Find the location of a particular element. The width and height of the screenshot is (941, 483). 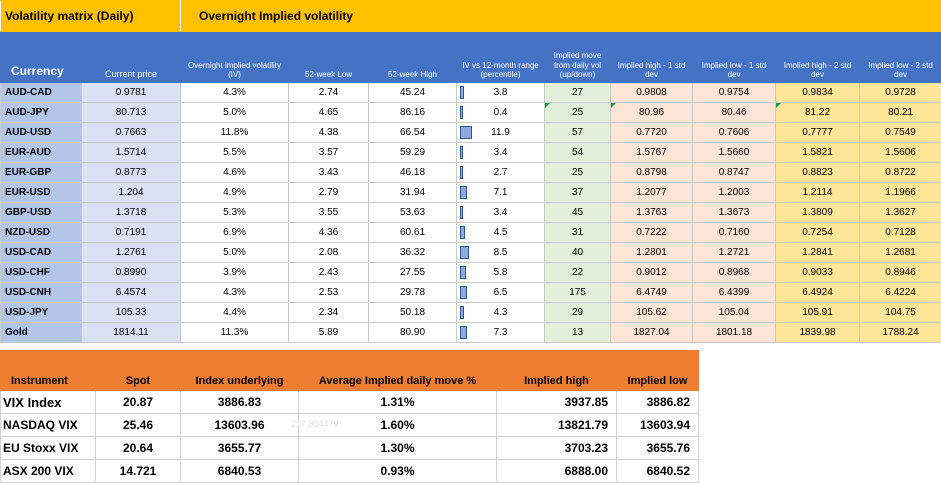

price-cell: 0.7663 is located at coordinates (131, 133).